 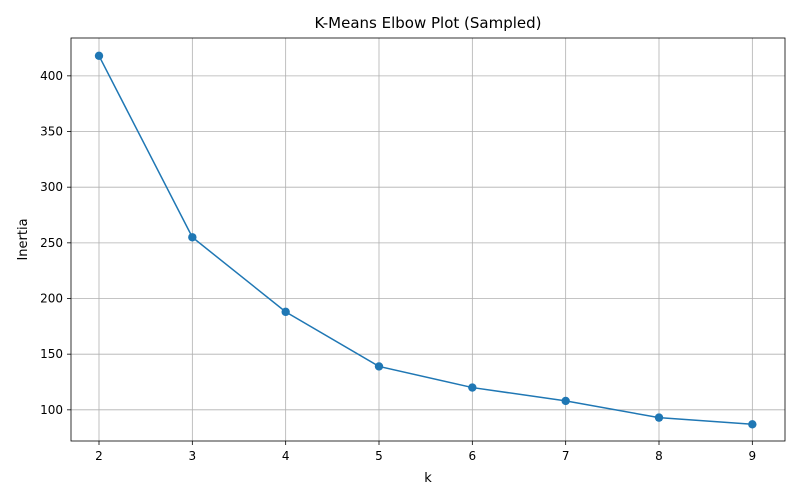 What do you see at coordinates (427, 23) in the screenshot?
I see `chart-title: K-Means Elbow Plot (Sampled)` at bounding box center [427, 23].